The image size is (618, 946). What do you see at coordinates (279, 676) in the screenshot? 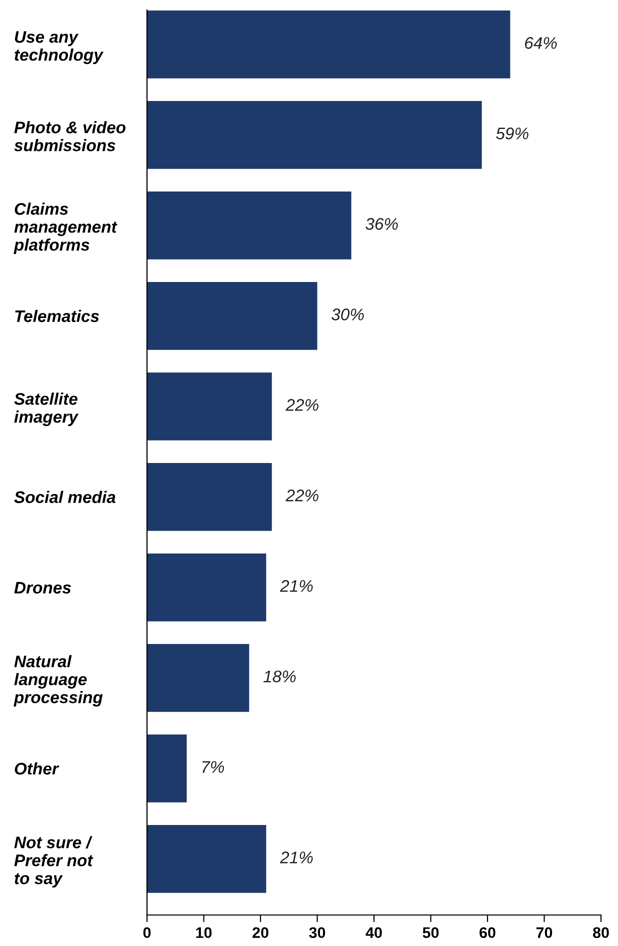
I see `data-label: 18%` at bounding box center [279, 676].